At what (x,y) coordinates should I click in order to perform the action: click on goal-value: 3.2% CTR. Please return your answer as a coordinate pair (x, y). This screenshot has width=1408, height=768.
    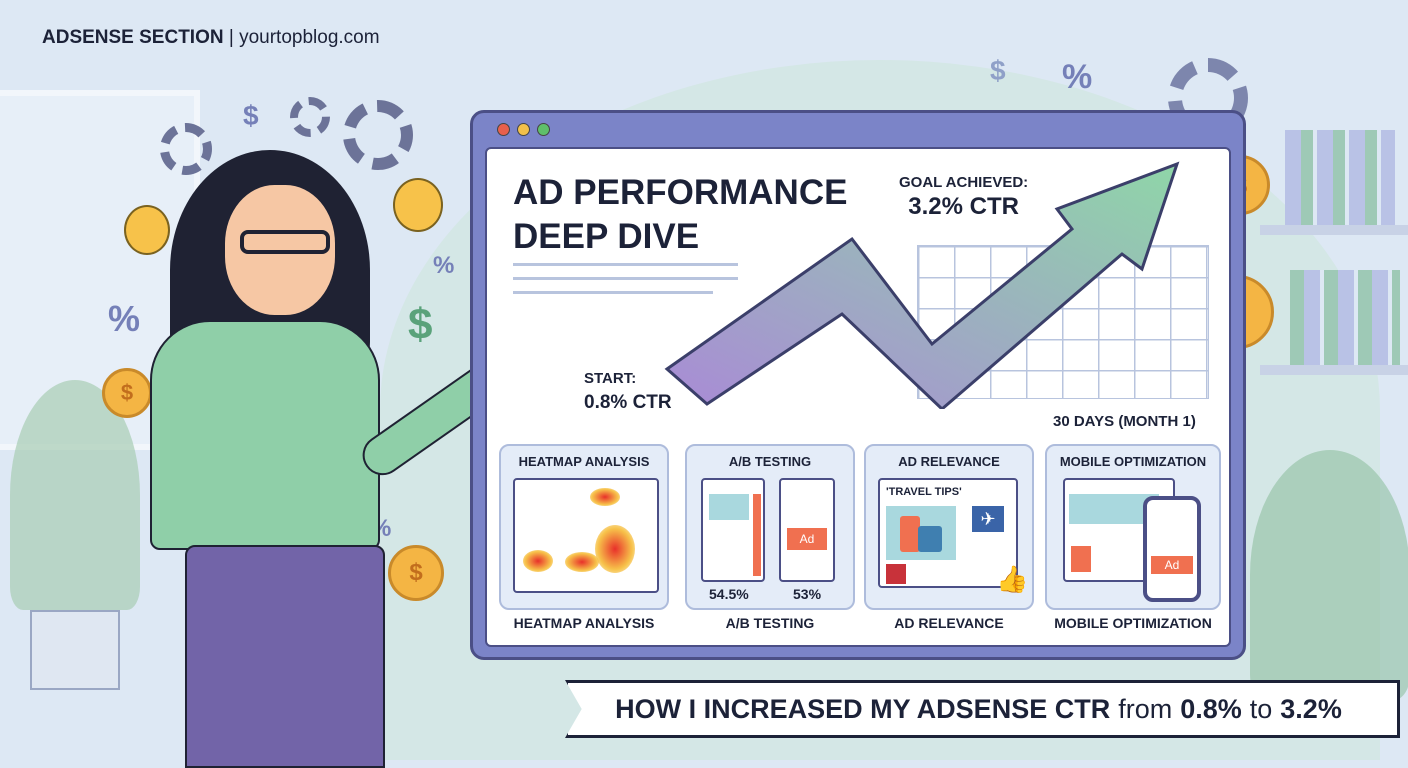
    Looking at the image, I should click on (963, 206).